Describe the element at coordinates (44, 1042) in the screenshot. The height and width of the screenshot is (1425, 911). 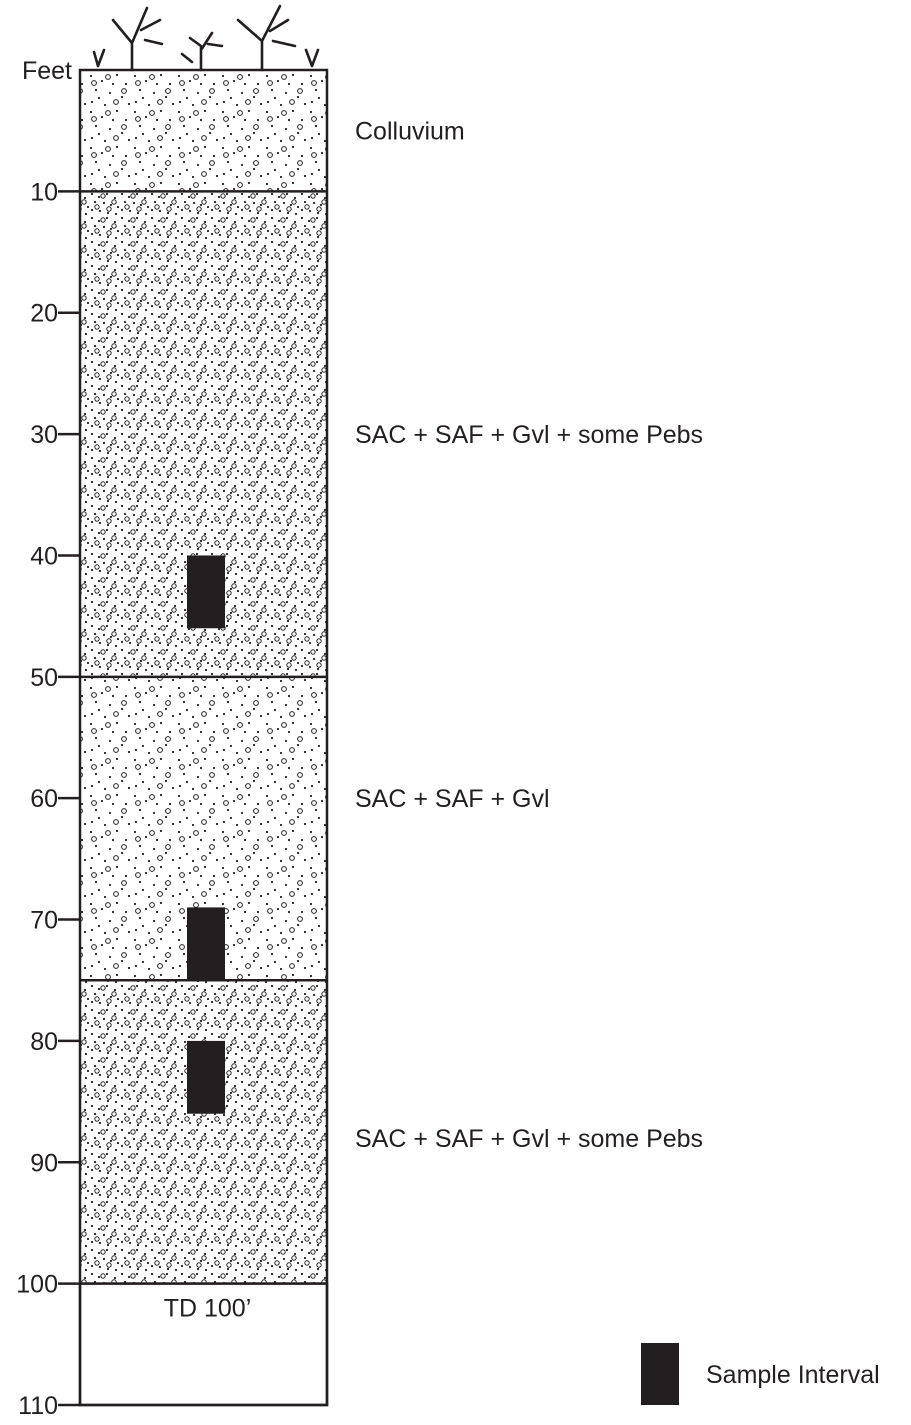
I see `depth-tick-label: 80` at that location.